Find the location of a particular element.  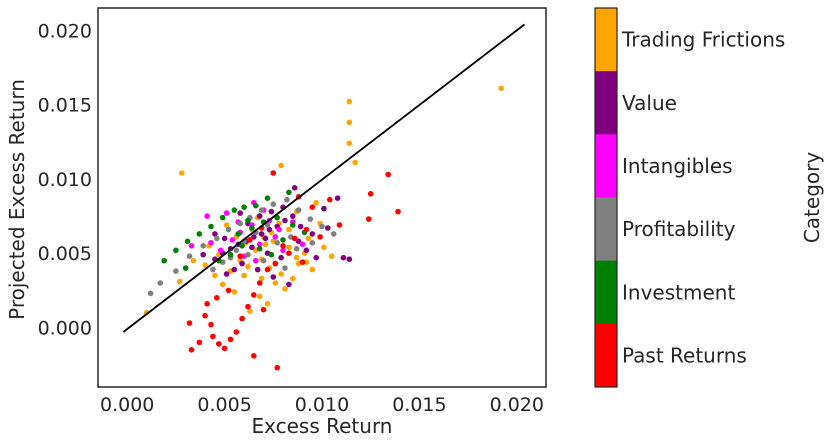

colorbar-tick-label: Profitability is located at coordinates (679, 229).